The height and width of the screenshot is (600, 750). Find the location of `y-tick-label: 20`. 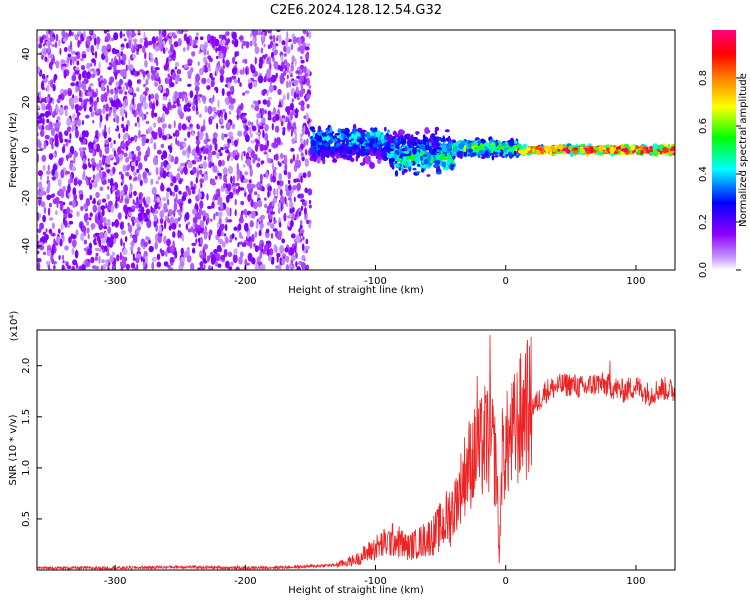

y-tick-label: 20 is located at coordinates (26, 102).